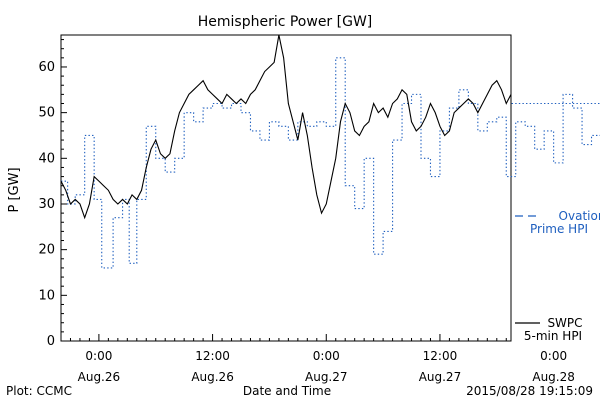  I want to click on footer-plot-credit: Plot: CCMC, so click(39, 391).